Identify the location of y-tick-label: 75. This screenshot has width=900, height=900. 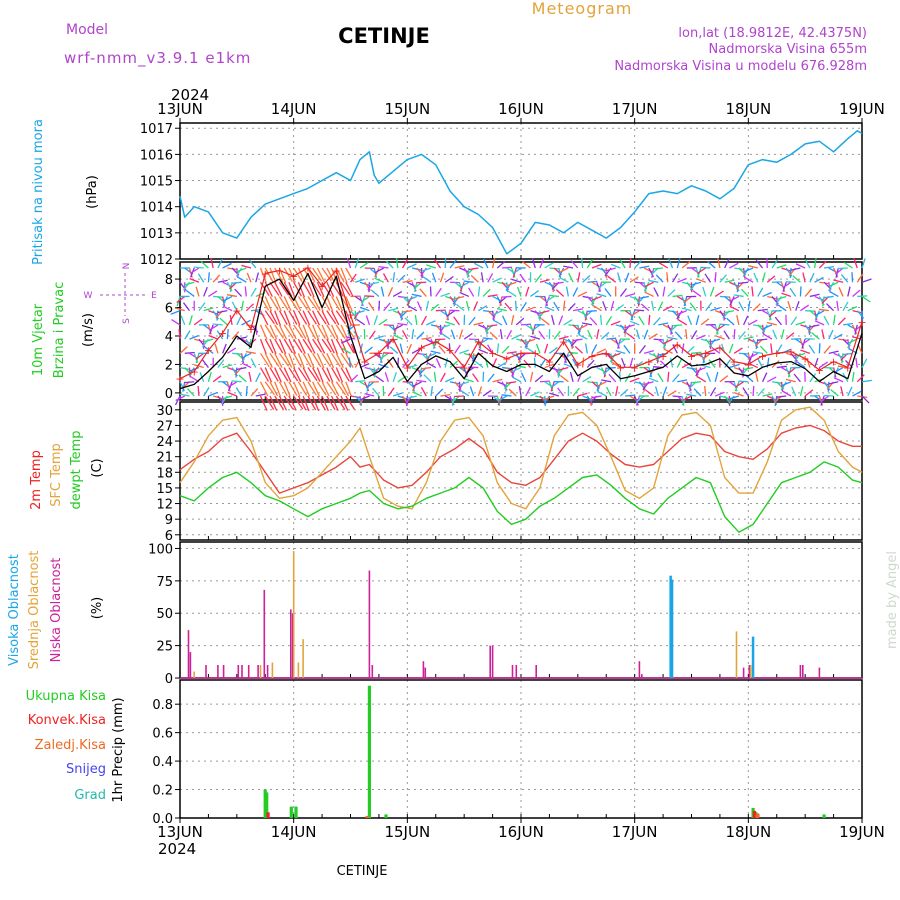
(164, 582).